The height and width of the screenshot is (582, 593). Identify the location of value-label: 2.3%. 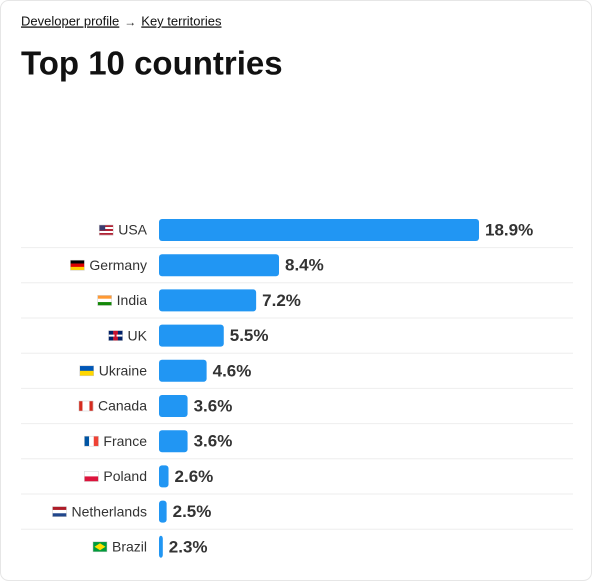
(188, 546).